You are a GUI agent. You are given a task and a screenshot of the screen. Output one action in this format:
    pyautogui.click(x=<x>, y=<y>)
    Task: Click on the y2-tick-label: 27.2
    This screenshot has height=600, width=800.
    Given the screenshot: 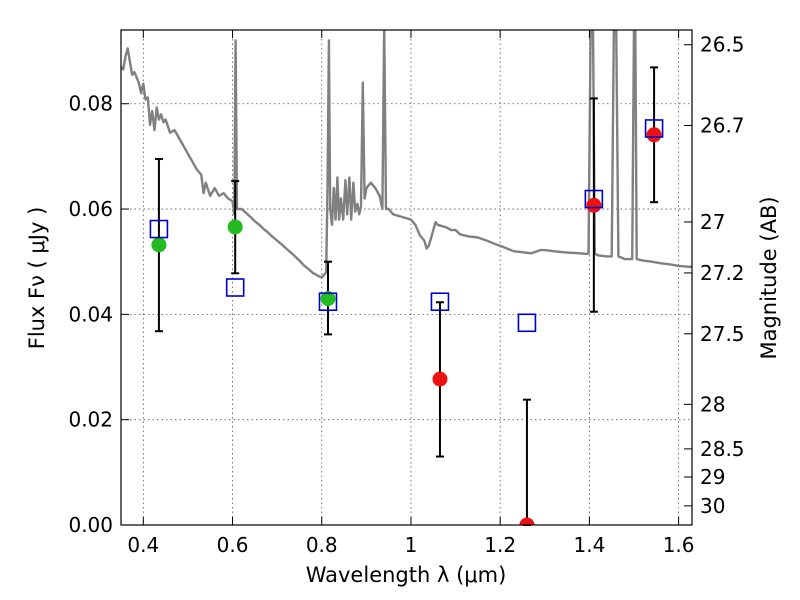 What is the action you would take?
    pyautogui.click(x=722, y=273)
    